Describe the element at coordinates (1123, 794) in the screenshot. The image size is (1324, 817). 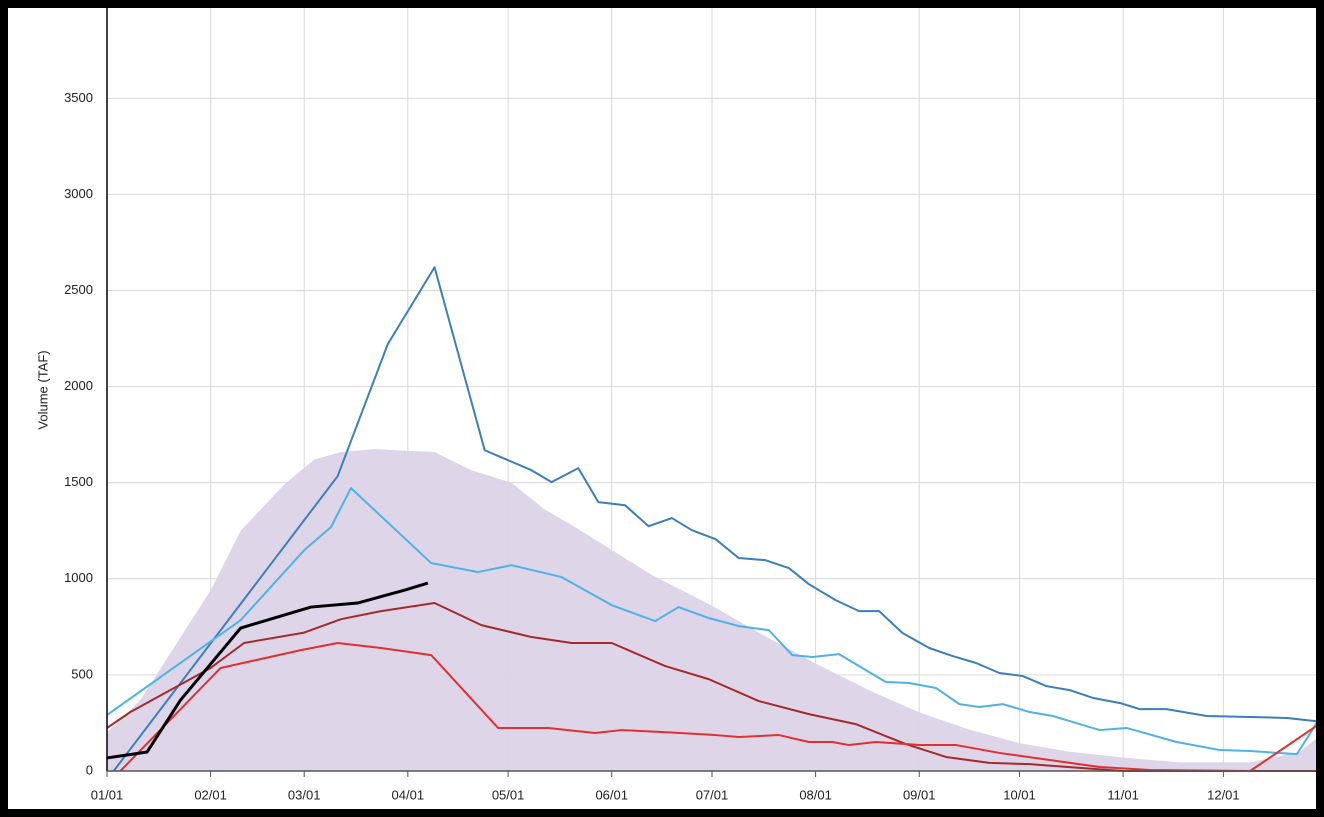
I see `x-tick-label: 11/01` at that location.